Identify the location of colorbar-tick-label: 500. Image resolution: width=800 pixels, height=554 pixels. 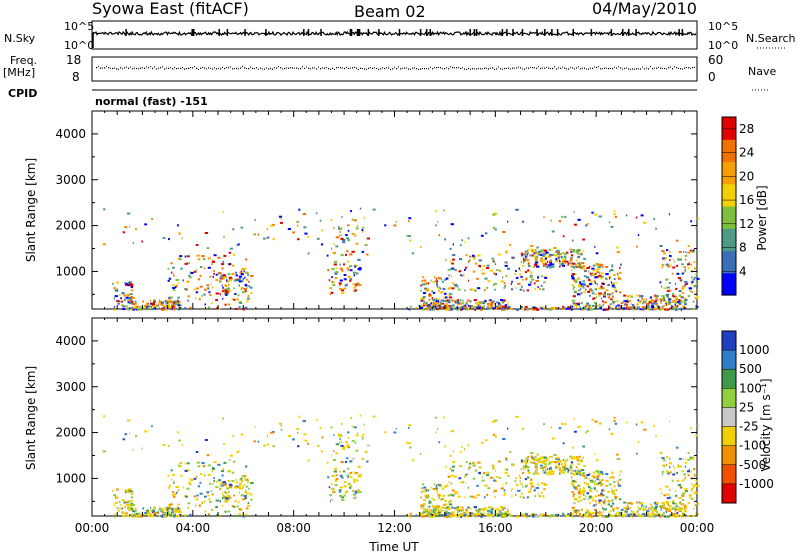
(750, 369).